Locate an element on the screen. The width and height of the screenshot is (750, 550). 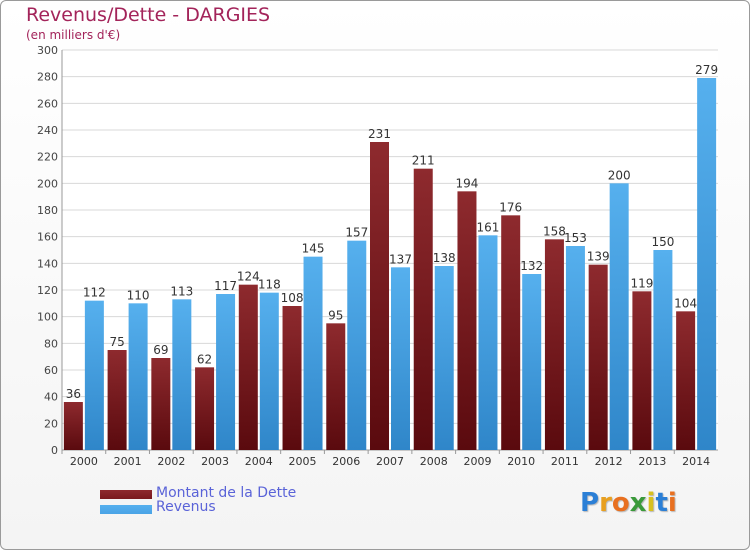
y-tick-label: 160 is located at coordinates (47, 237).